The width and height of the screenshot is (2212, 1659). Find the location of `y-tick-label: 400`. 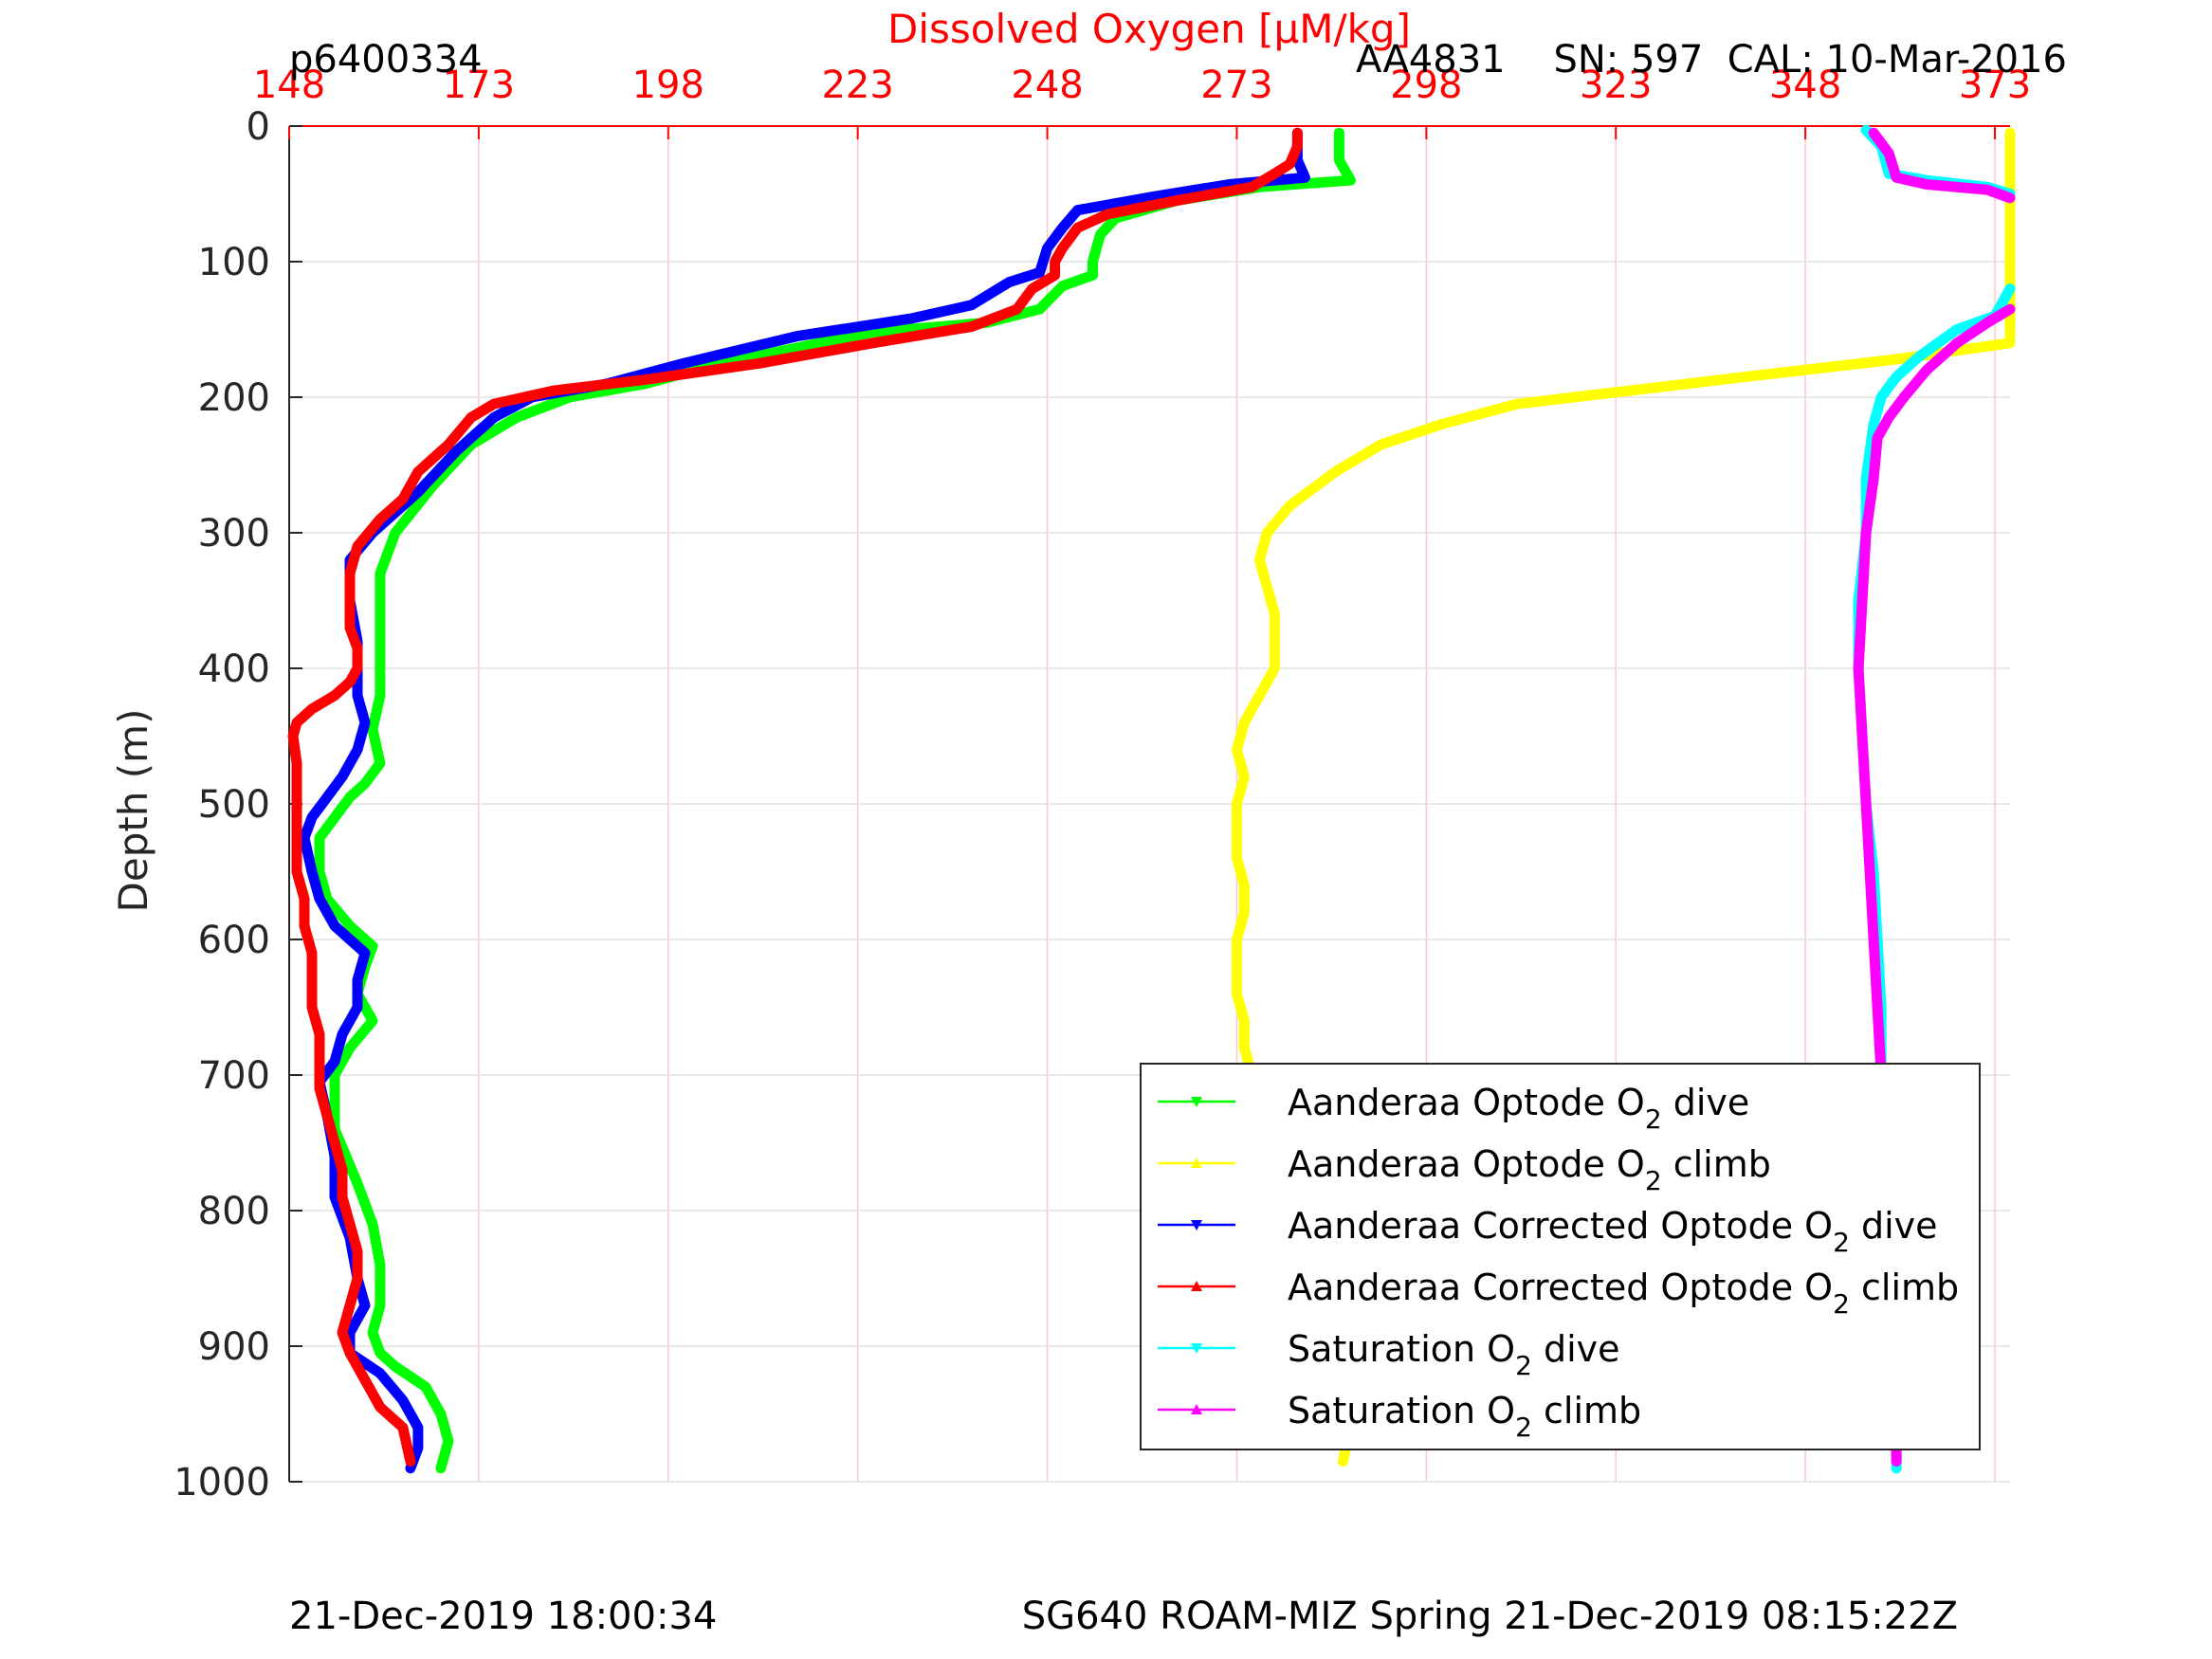

y-tick-label: 400 is located at coordinates (234, 669).